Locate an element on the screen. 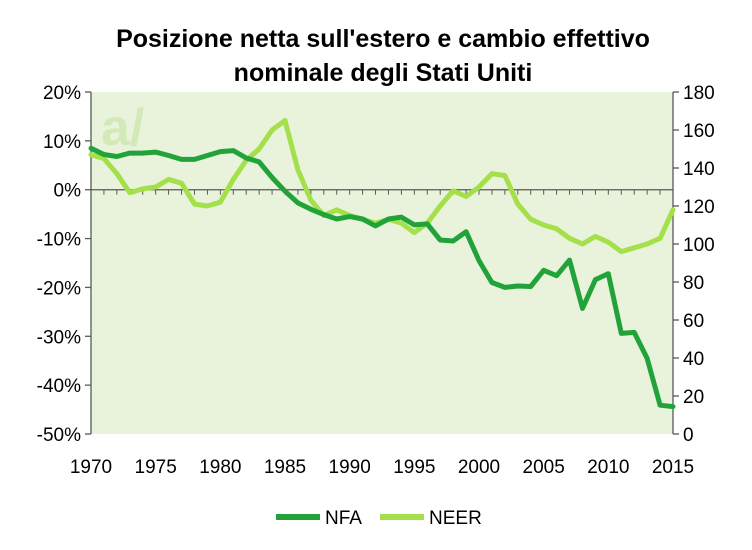  legend-label-neer: NEER is located at coordinates (455, 518).